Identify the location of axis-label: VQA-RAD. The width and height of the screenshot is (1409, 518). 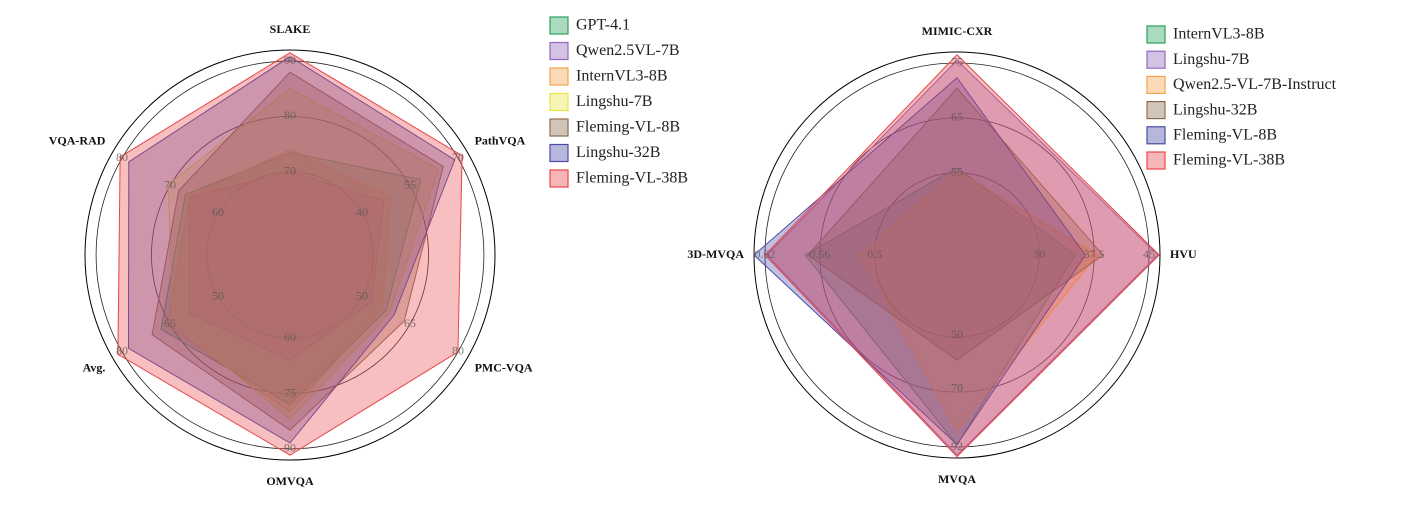
(77, 140).